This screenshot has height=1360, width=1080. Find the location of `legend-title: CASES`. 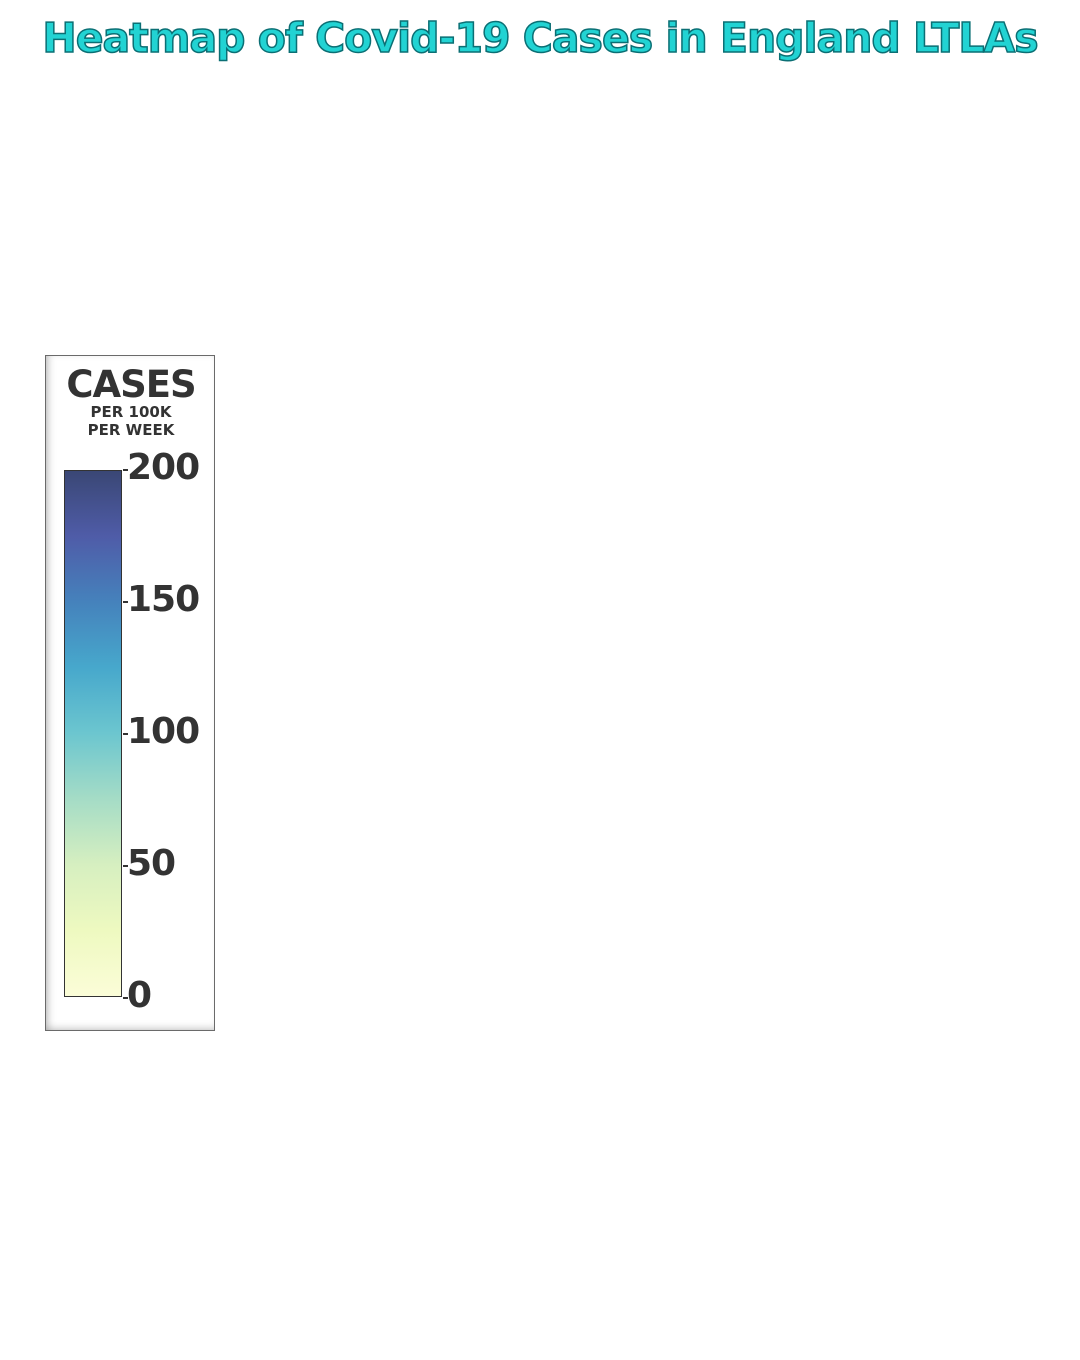

legend-title: CASES is located at coordinates (131, 384).